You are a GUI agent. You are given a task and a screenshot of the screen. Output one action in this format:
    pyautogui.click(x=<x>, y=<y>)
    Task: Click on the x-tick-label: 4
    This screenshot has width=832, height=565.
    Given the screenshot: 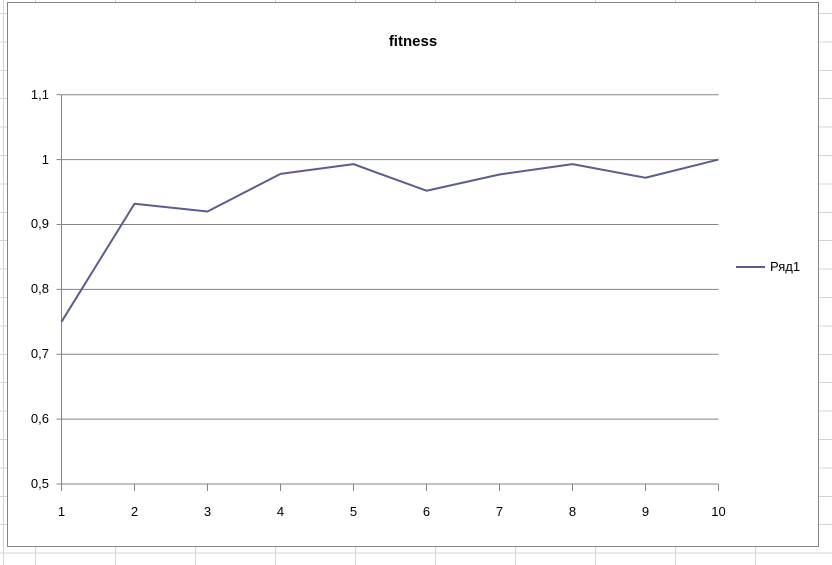 What is the action you would take?
    pyautogui.click(x=280, y=511)
    